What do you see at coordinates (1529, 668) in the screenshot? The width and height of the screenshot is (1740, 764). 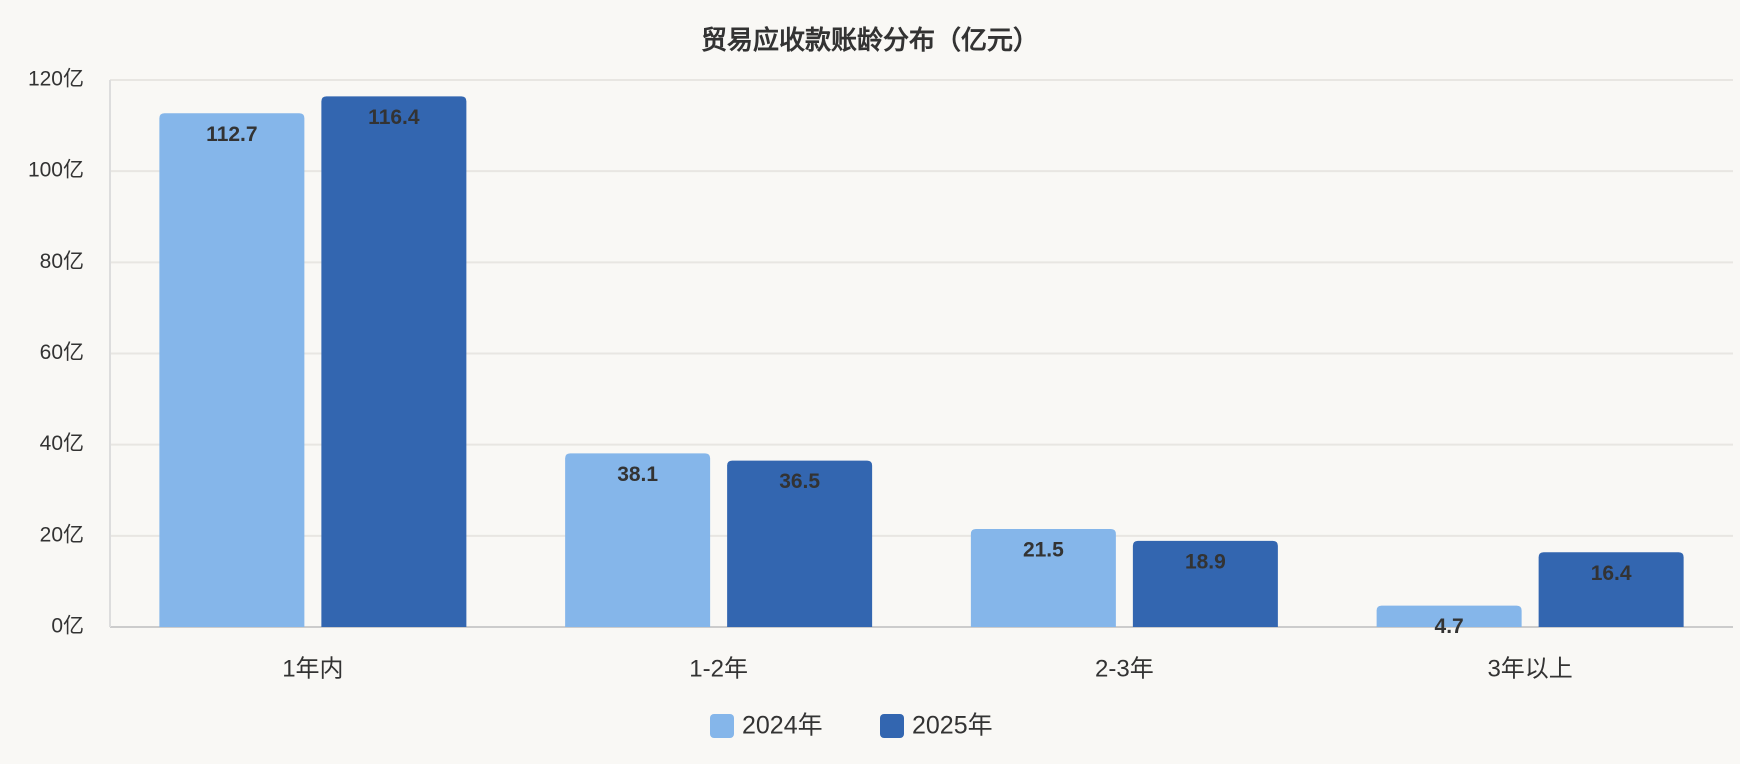 I see `x-tick-label: 3年以上` at bounding box center [1529, 668].